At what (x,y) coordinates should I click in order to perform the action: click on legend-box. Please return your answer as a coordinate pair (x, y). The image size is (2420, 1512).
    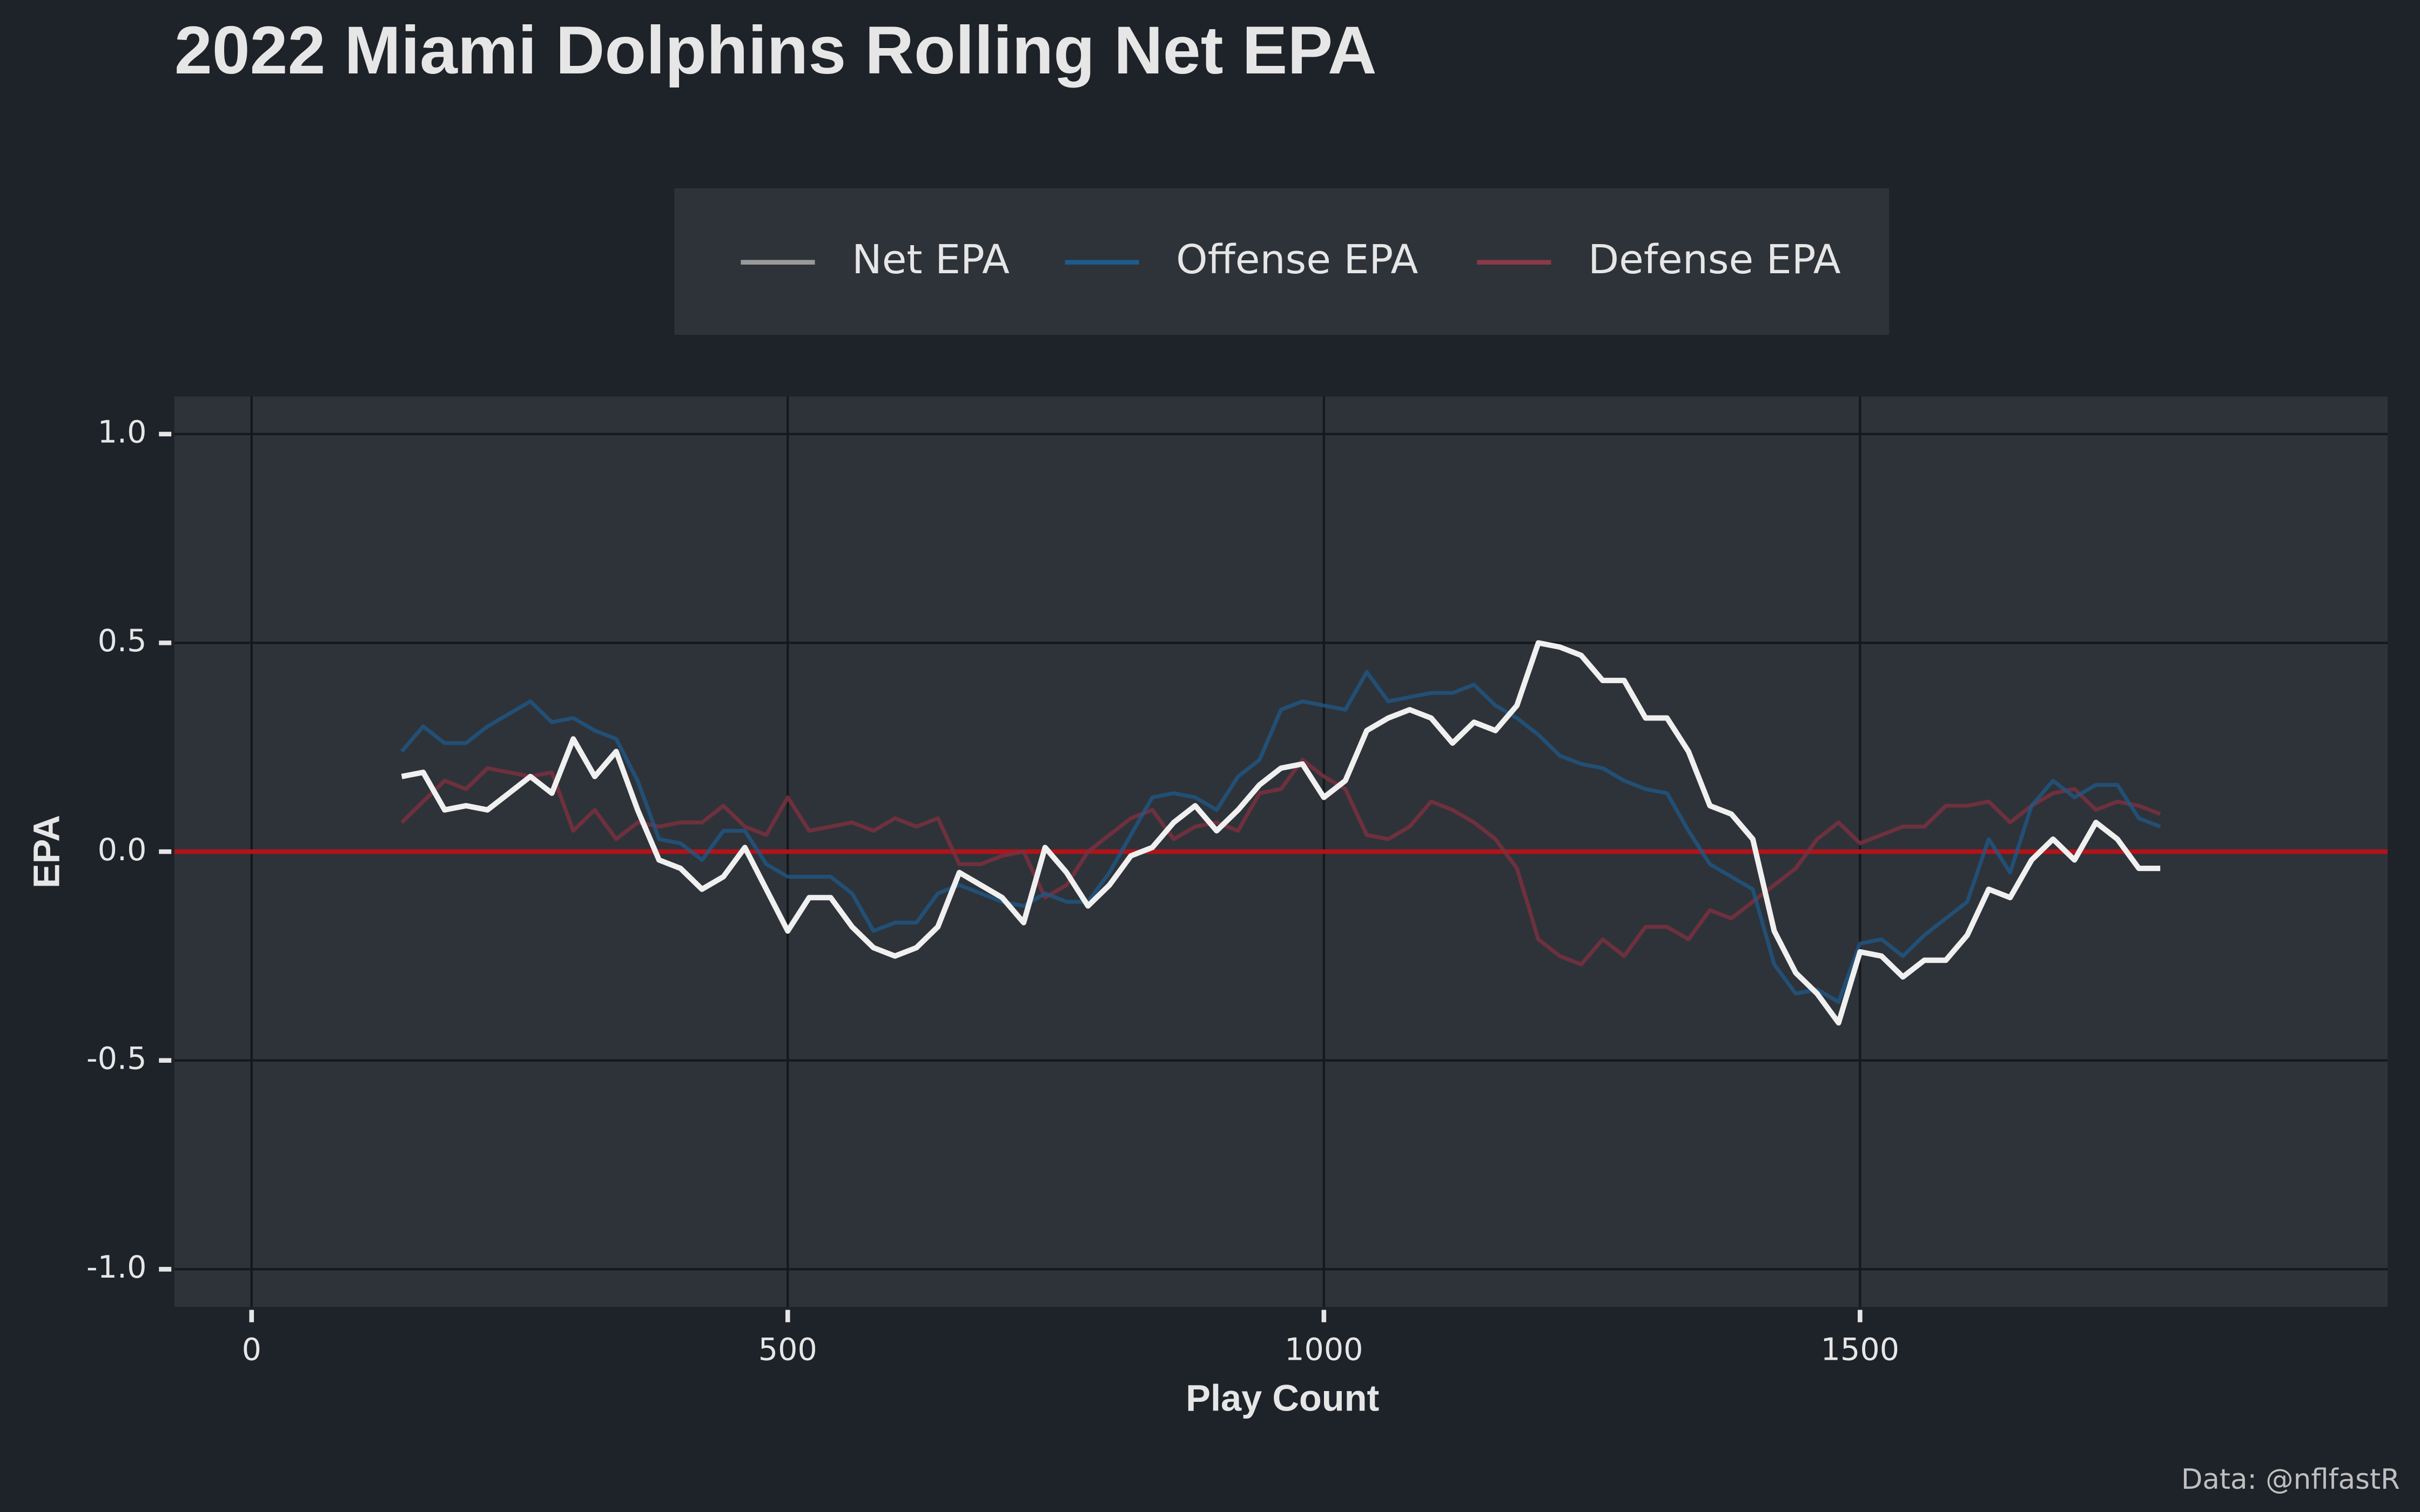
    Looking at the image, I should click on (1282, 261).